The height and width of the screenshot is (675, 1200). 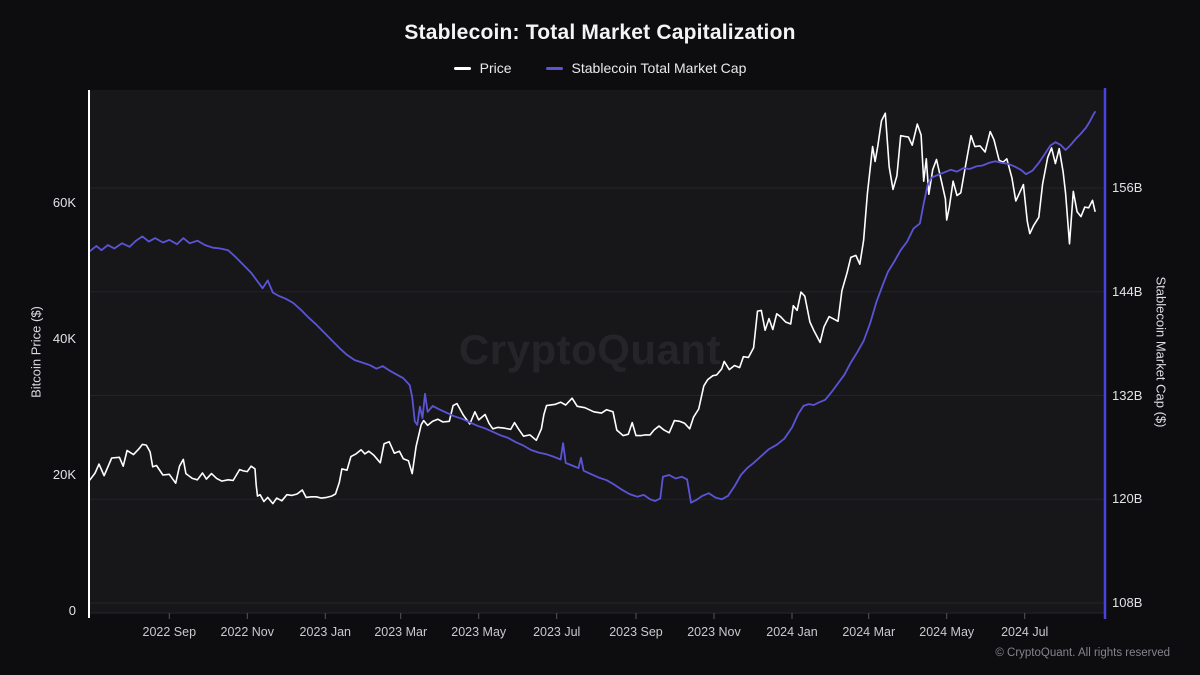 I want to click on right-axis-tick-label: 144B, so click(x=1127, y=291).